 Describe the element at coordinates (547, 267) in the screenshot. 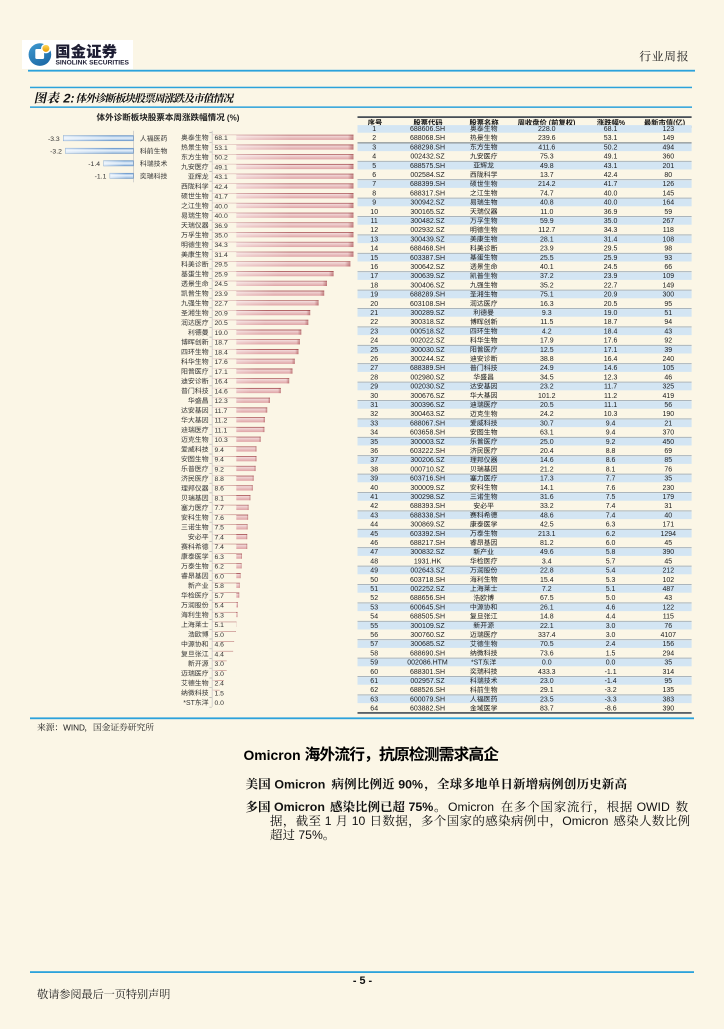

I see `svg-text: 40.1` at that location.